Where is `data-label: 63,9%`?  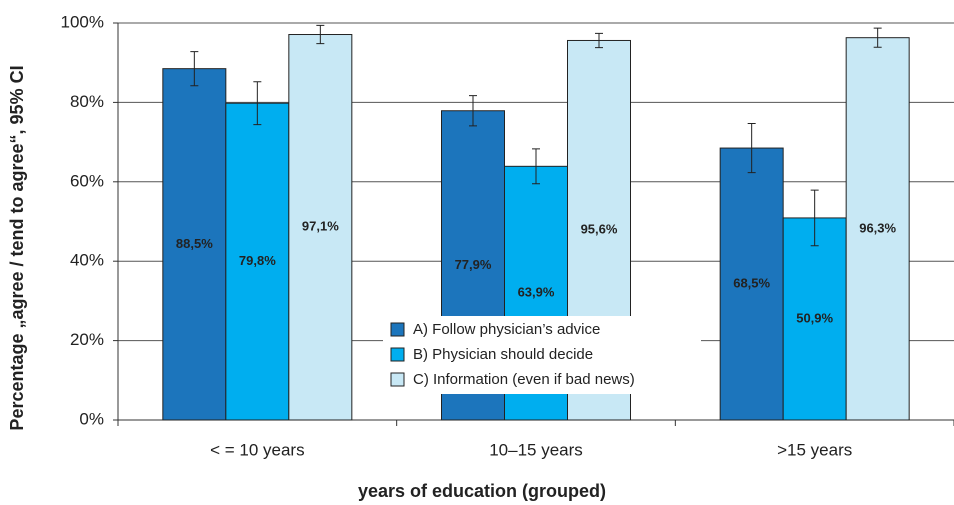
data-label: 63,9% is located at coordinates (536, 292).